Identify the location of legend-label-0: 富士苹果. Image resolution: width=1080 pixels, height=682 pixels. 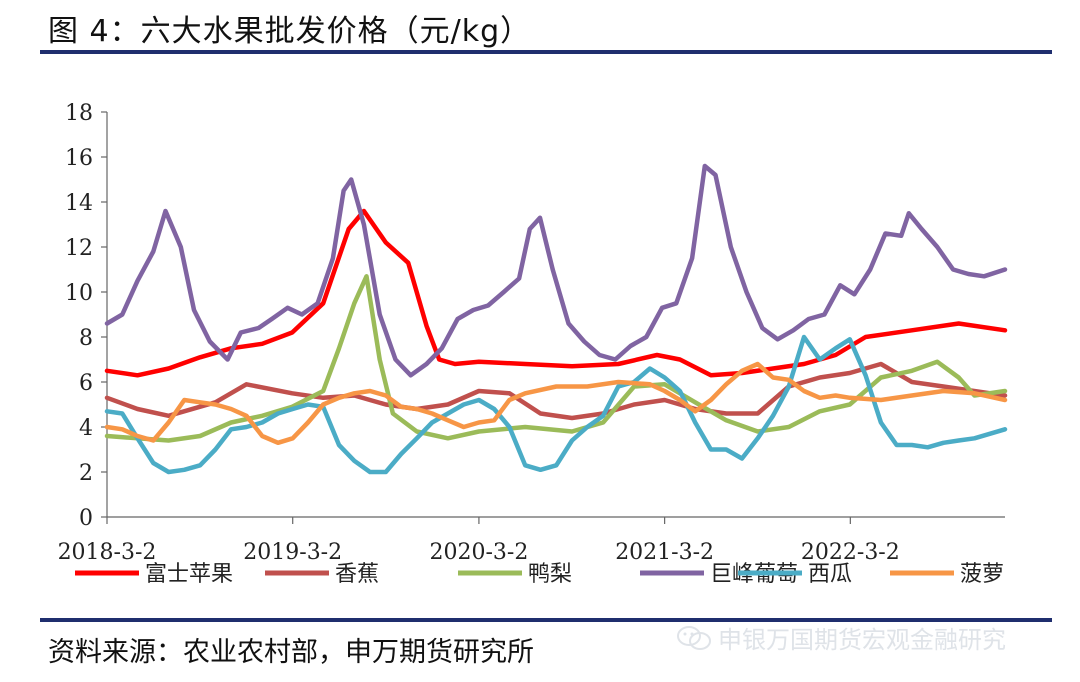
(189, 574).